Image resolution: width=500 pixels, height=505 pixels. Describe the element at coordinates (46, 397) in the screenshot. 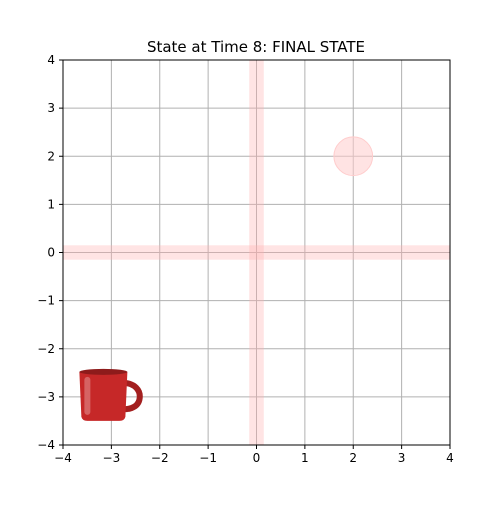

I see `y-tick-label: −3` at that location.